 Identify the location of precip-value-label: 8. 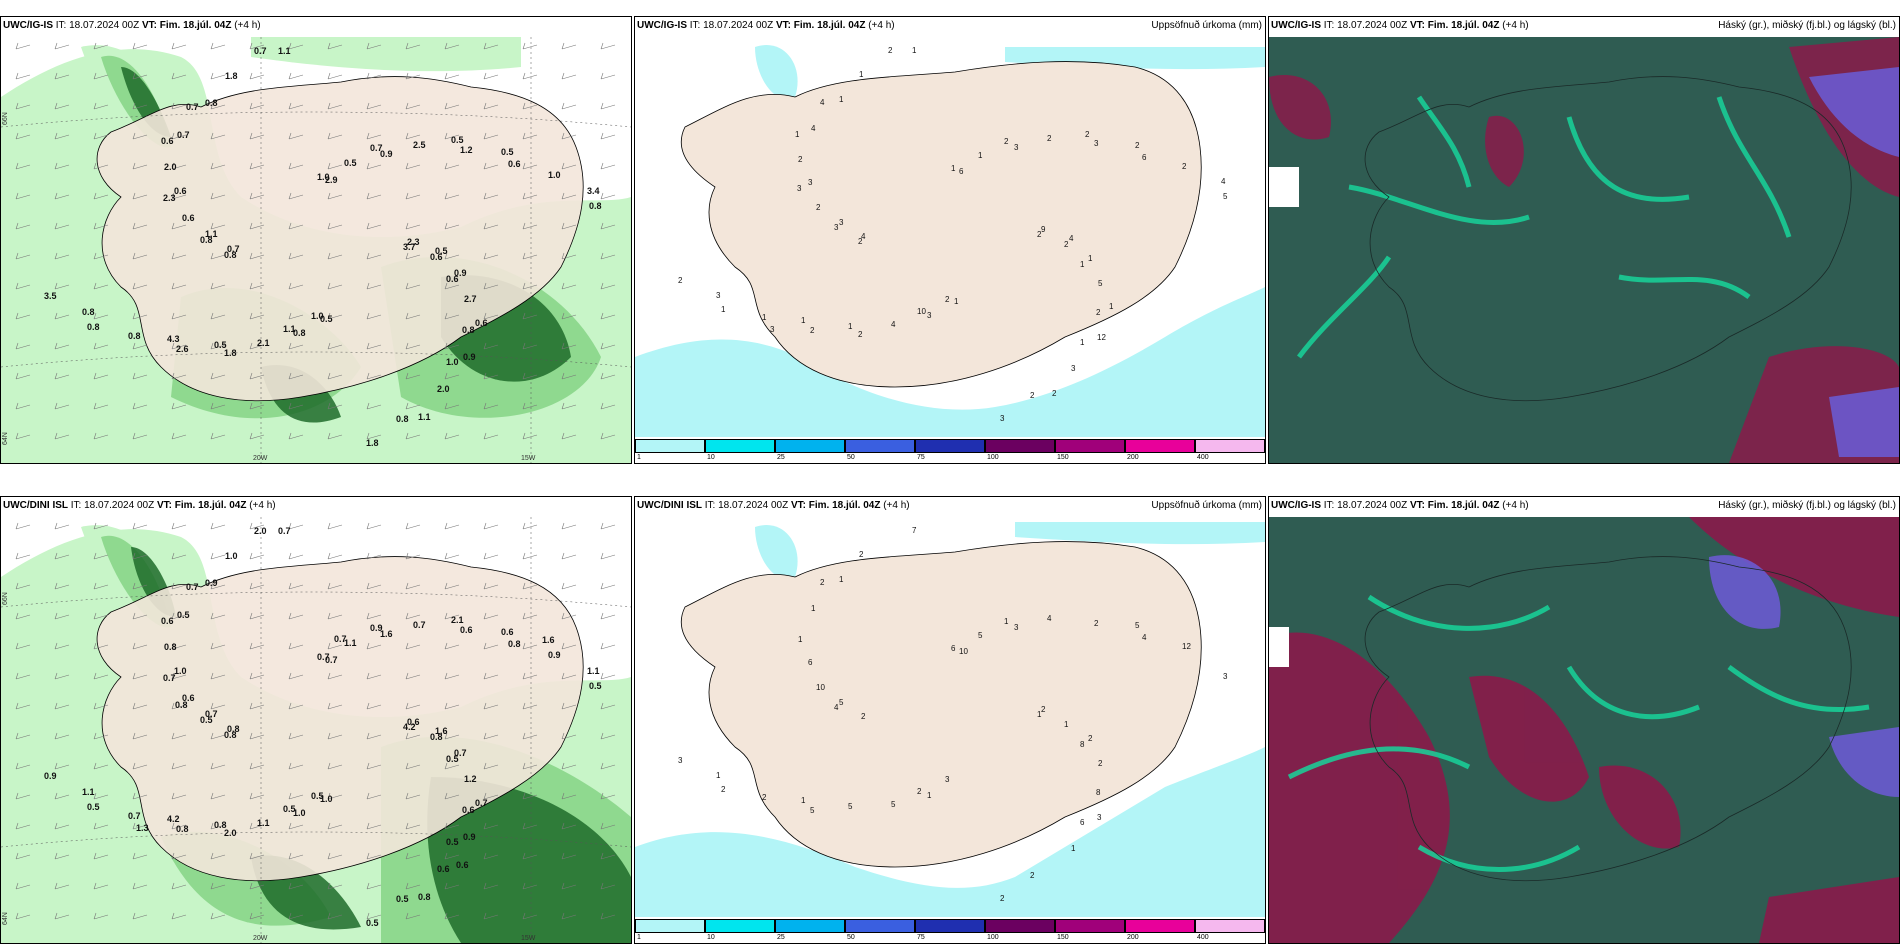
(1082, 744).